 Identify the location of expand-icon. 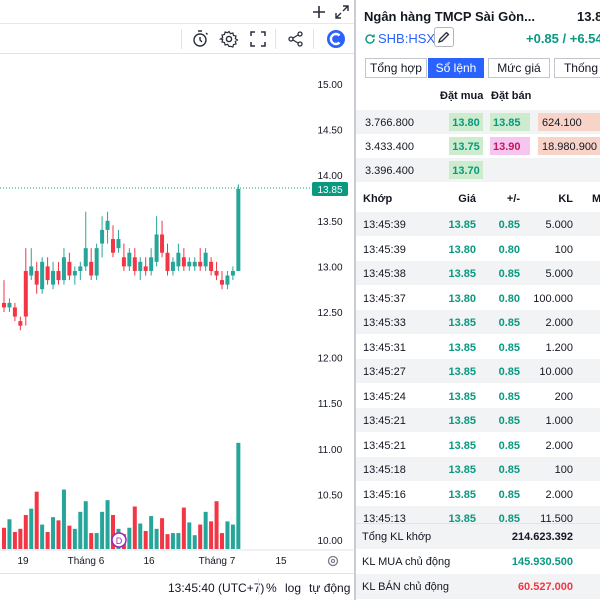
(342, 12).